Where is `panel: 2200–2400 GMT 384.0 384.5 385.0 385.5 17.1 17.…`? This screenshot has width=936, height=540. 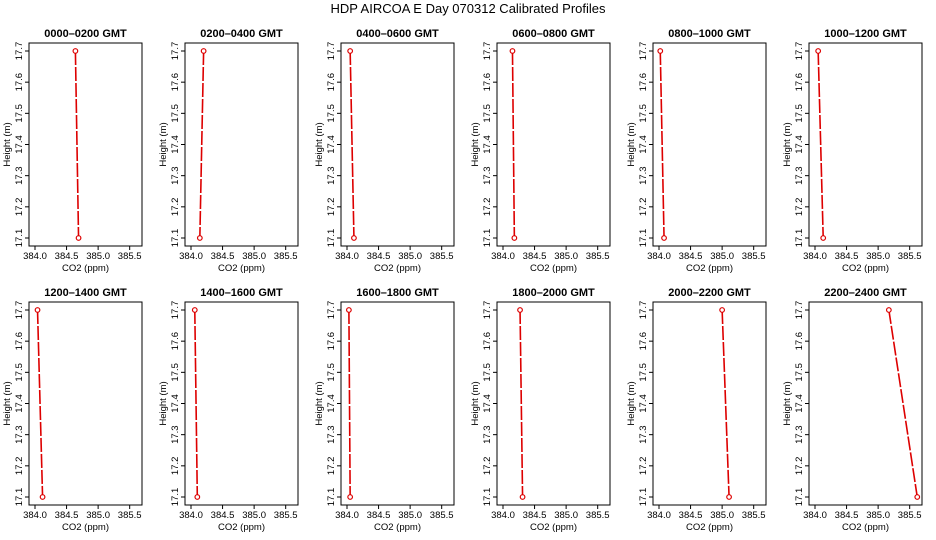
panel: 2200–2400 GMT 384.0 384.5 385.0 385.5 17.1 17.… is located at coordinates (852, 410).